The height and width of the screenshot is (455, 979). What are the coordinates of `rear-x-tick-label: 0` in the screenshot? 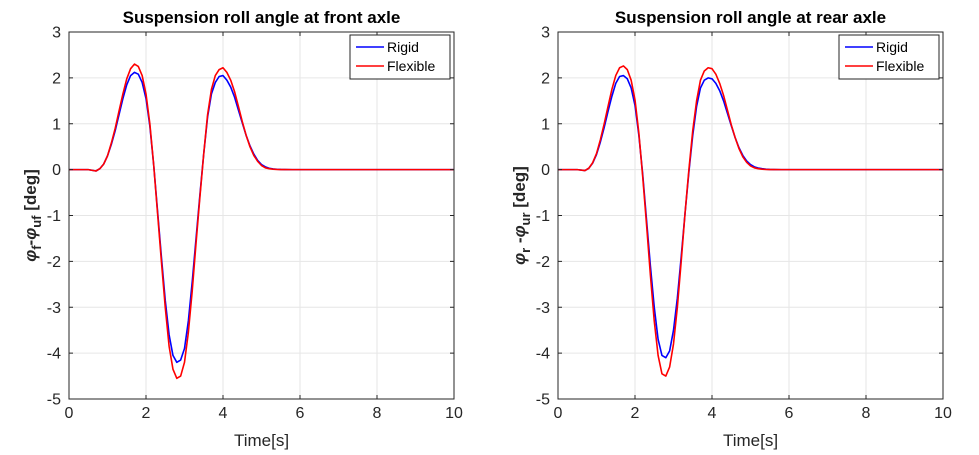 It's located at (558, 413).